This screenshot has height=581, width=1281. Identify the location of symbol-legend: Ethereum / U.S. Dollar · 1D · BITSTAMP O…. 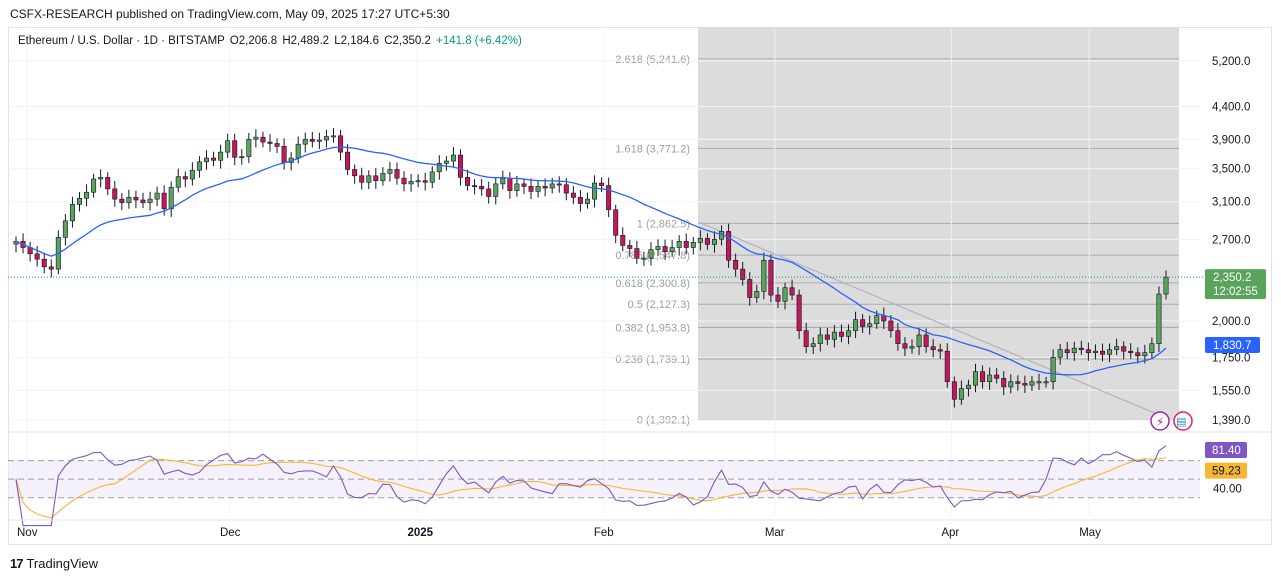
(270, 41).